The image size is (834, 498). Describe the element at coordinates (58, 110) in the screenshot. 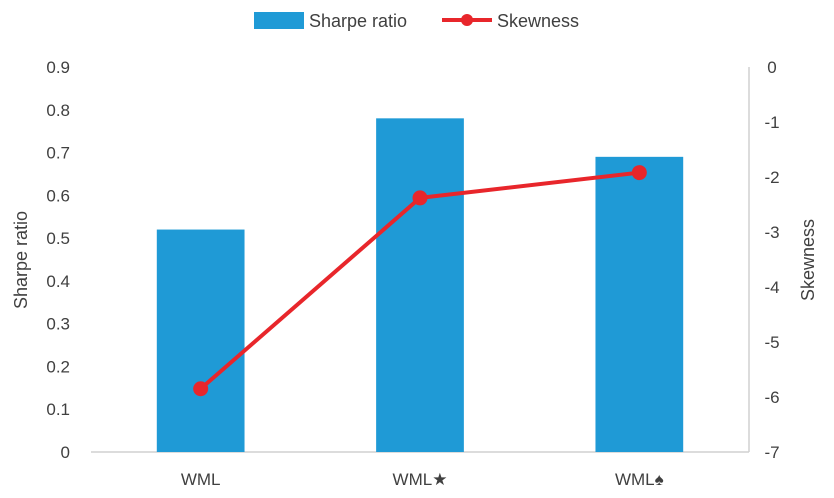

I see `y-tick-label: 0.8` at that location.